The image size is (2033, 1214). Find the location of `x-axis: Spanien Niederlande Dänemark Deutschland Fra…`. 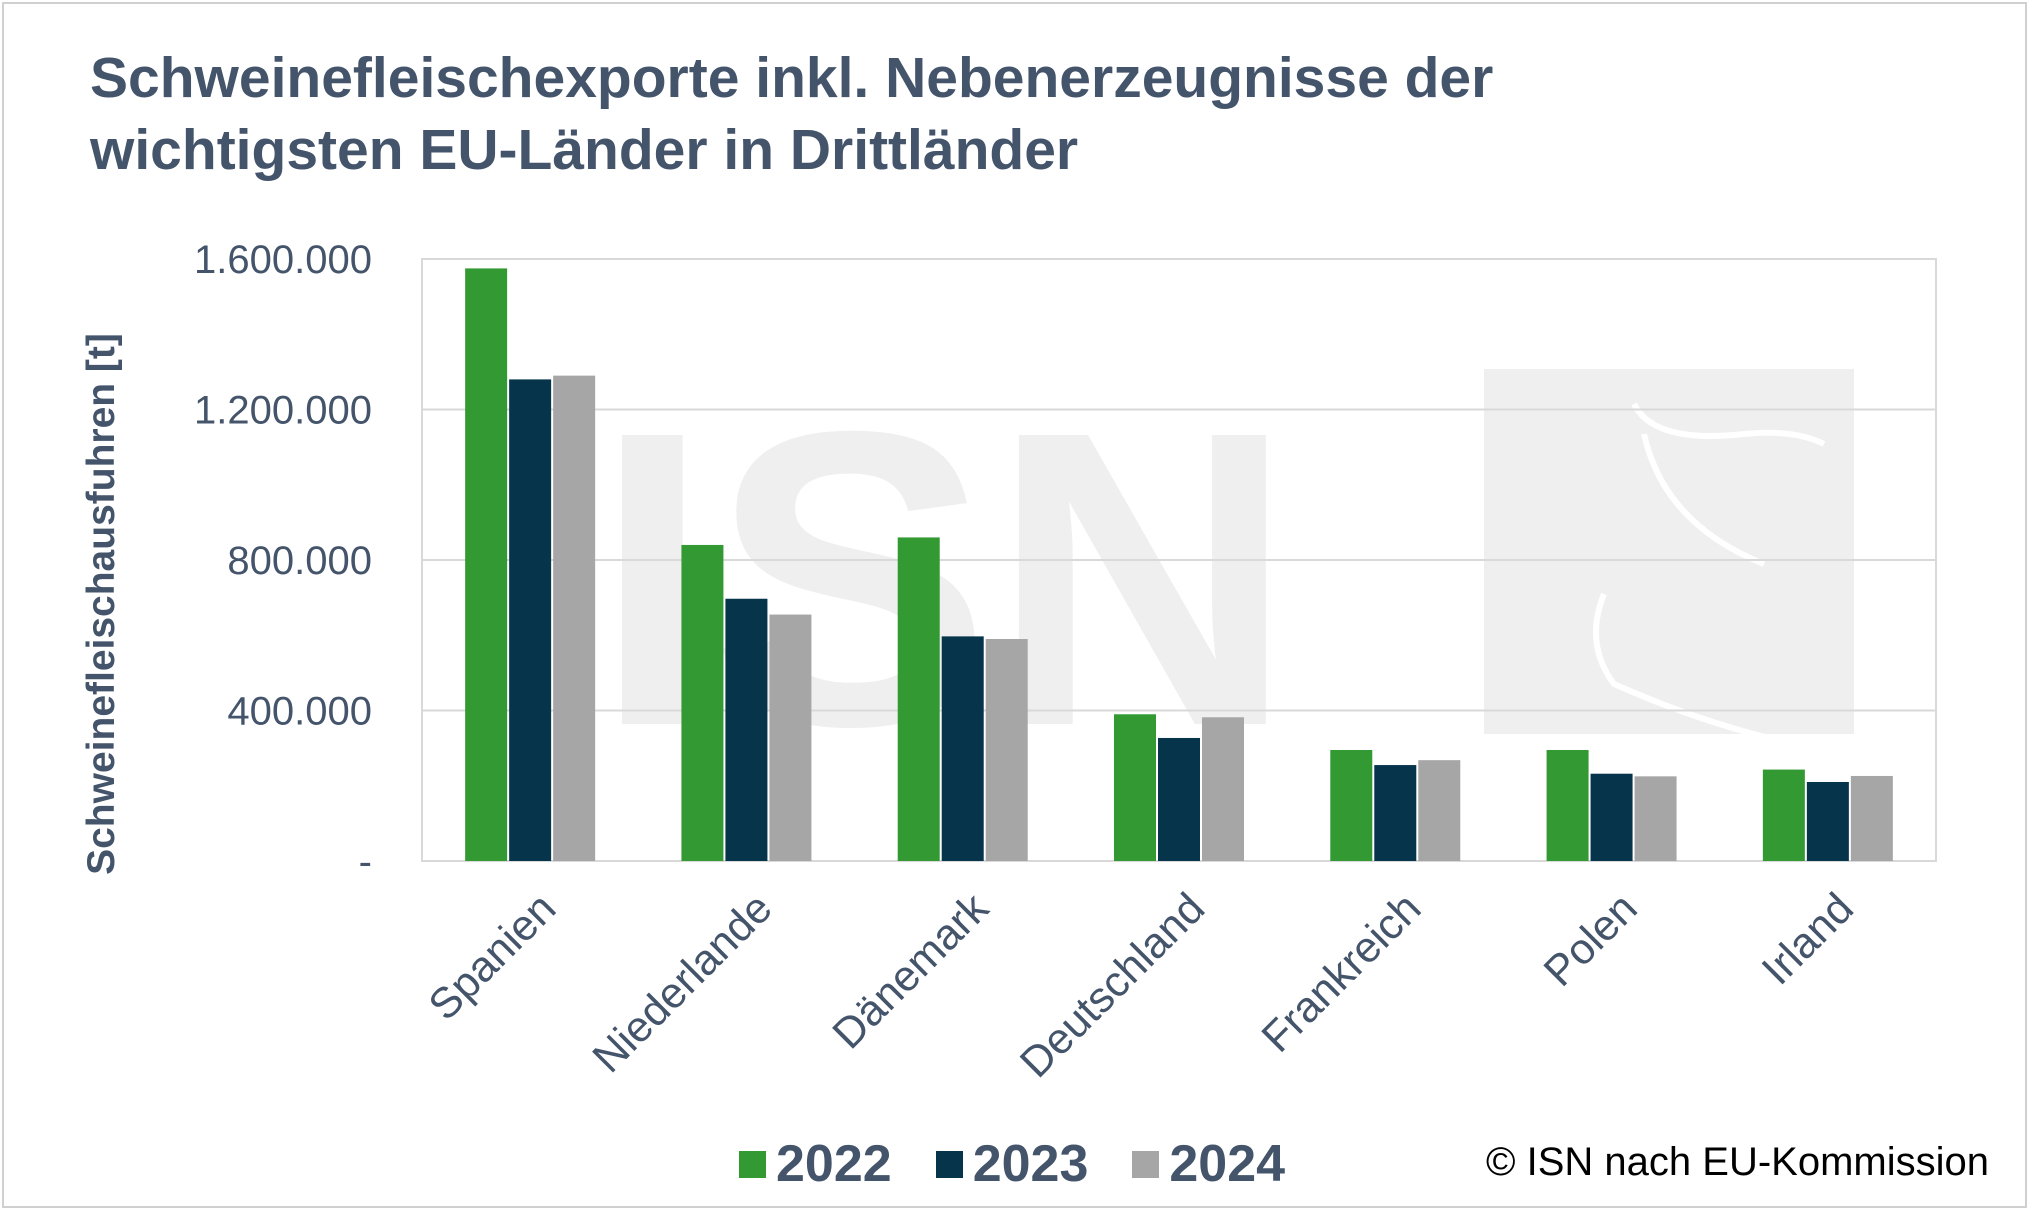

x-axis: Spanien Niederlande Dänemark Deutschland Fra… is located at coordinates (1141, 985).